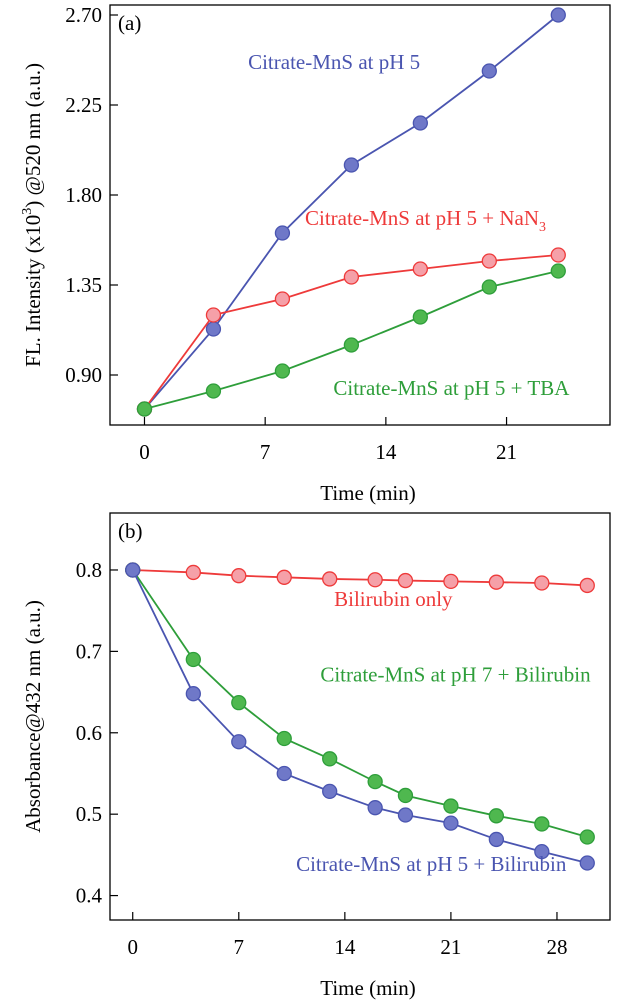 The height and width of the screenshot is (1001, 620). Describe the element at coordinates (83, 285) in the screenshot. I see `y-tick-label: 1.35` at that location.